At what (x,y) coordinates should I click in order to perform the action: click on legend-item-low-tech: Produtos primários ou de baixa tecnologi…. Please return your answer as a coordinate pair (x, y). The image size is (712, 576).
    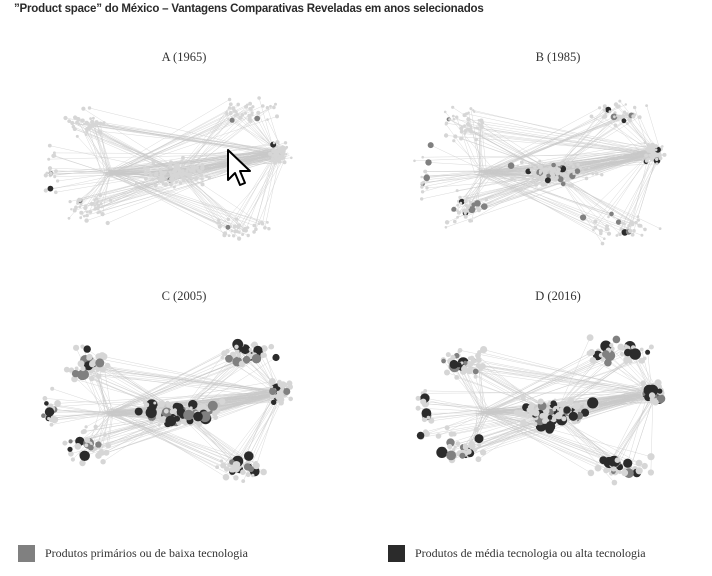
    Looking at the image, I should click on (133, 553).